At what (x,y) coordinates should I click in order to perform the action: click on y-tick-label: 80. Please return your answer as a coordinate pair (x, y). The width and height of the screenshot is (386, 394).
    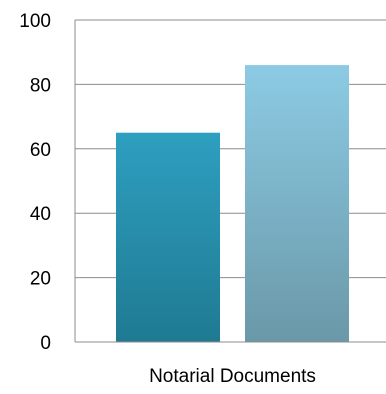
    Looking at the image, I should click on (40, 85).